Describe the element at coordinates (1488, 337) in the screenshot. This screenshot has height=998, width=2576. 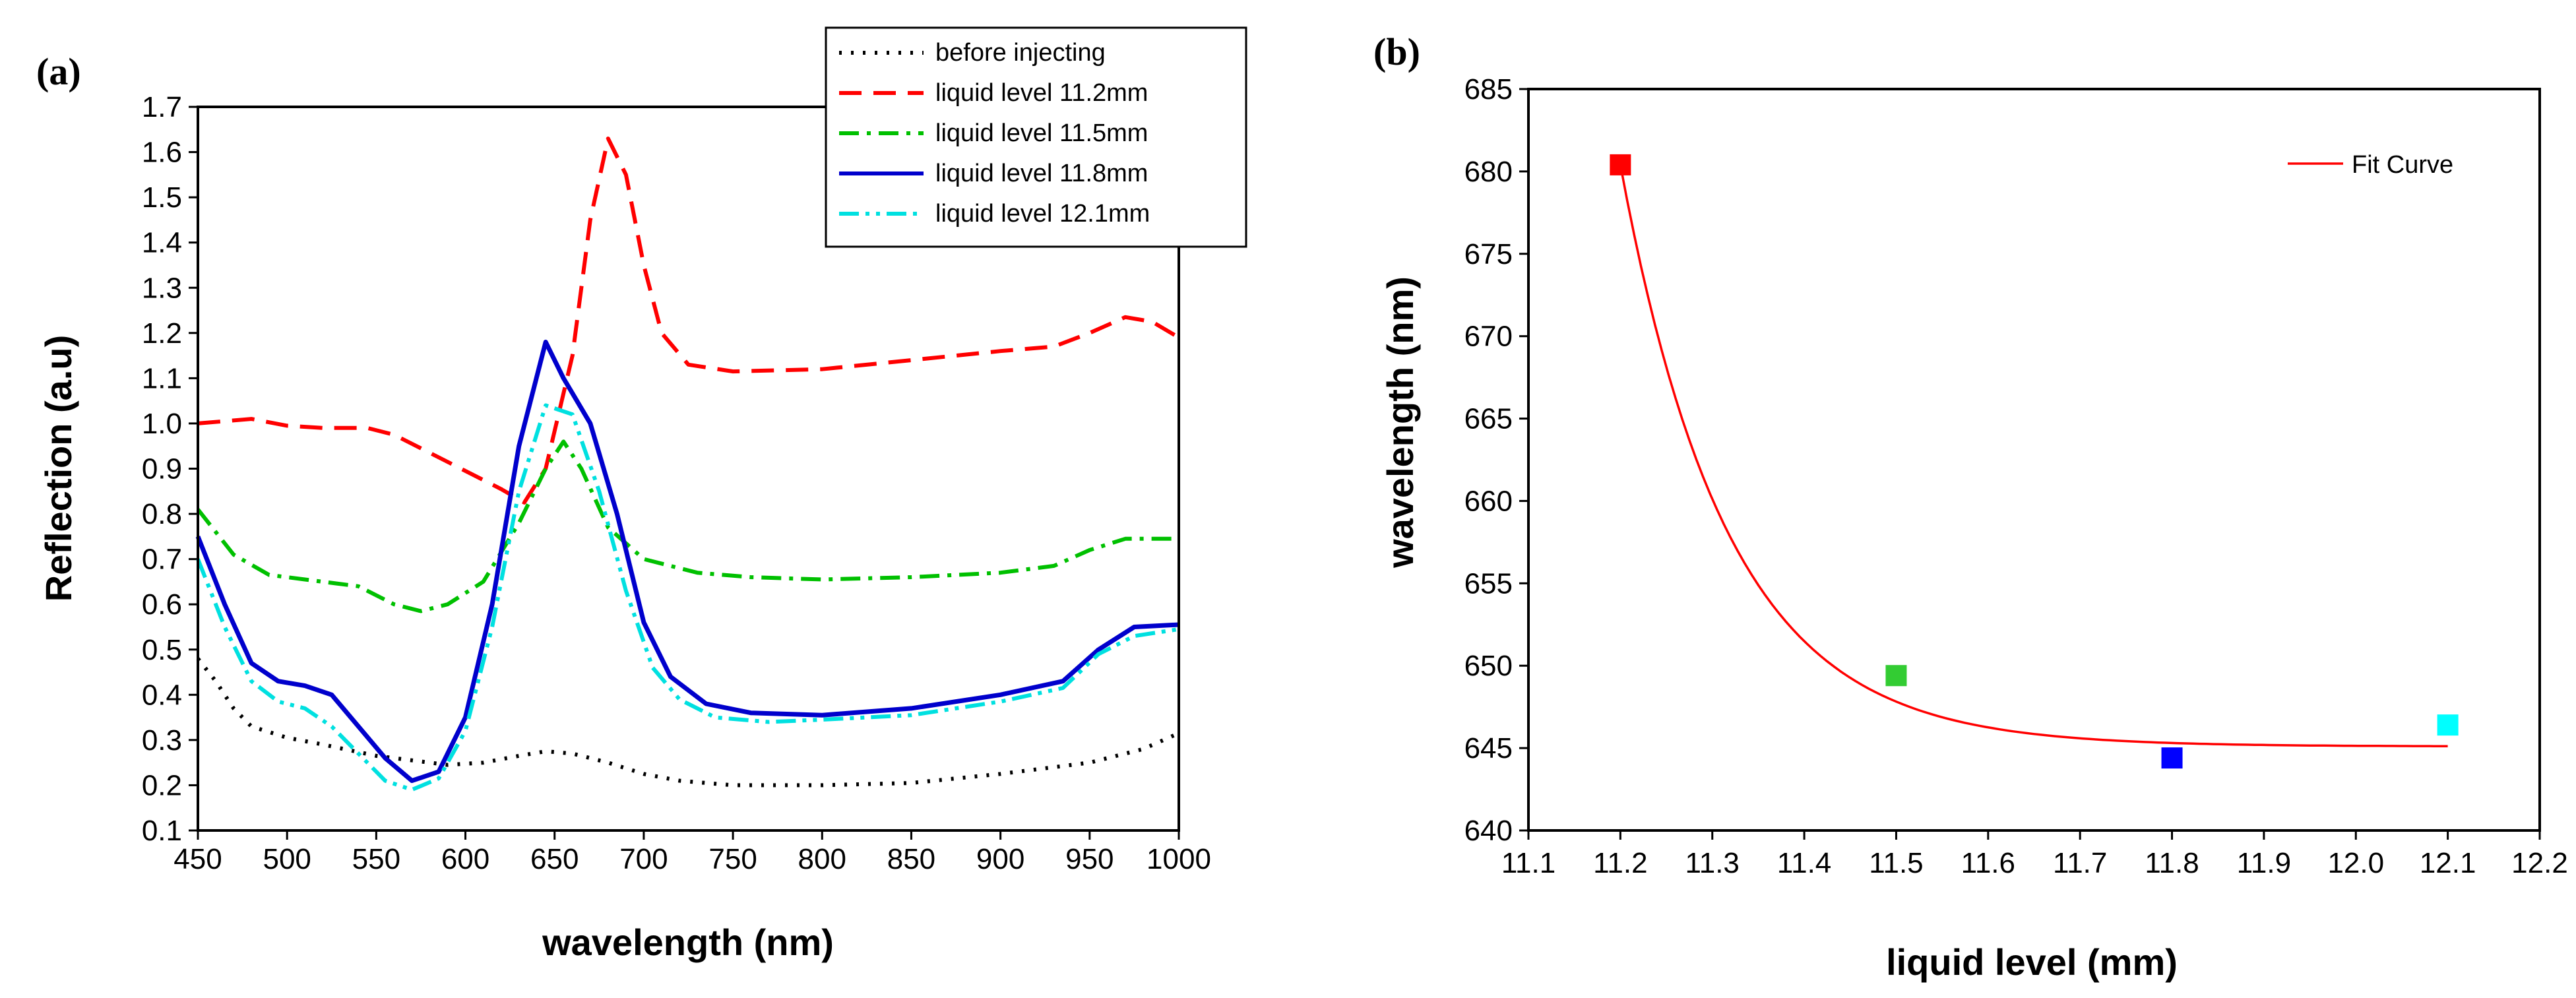
I see `chart-b-y-tick-label: 670` at that location.